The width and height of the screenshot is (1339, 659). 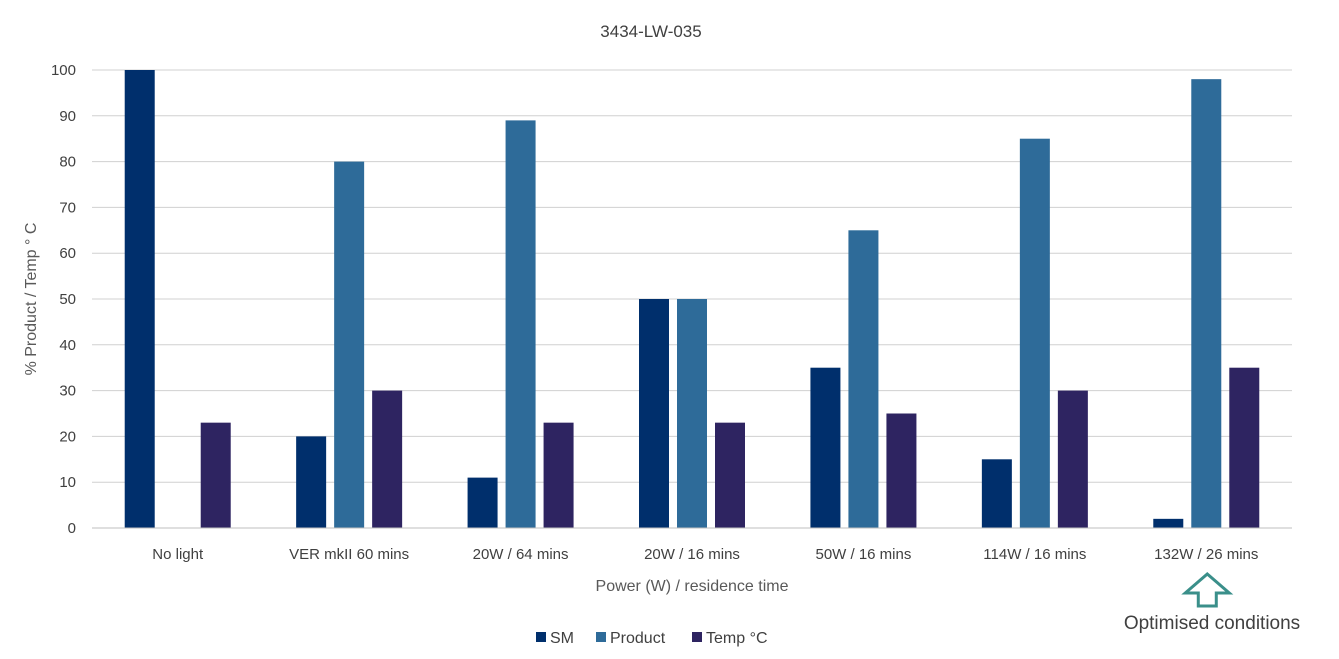 I want to click on y-axis-title: % Product / Temp ° C, so click(x=31, y=299).